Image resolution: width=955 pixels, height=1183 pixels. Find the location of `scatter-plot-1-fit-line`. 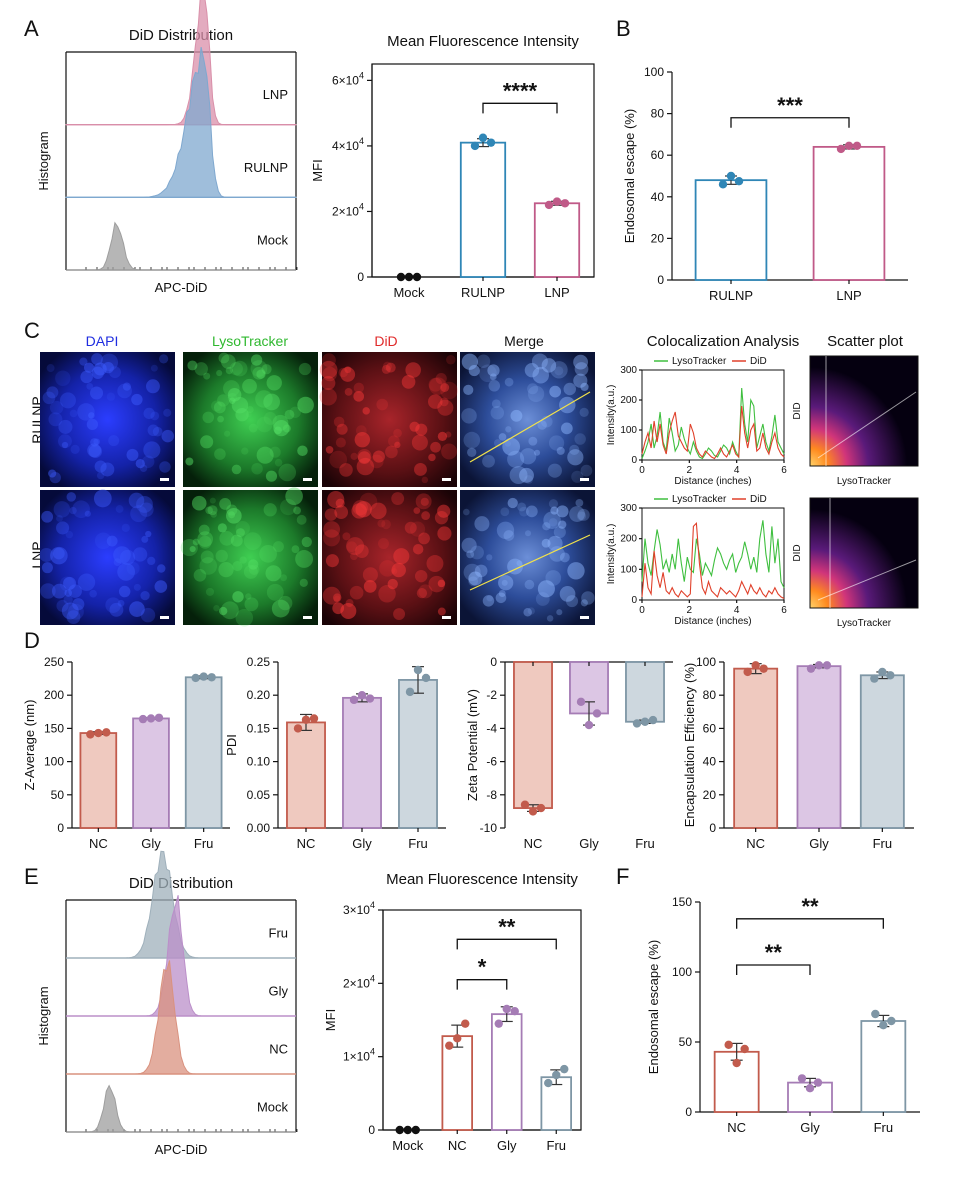

scatter-plot-1-fit-line is located at coordinates (867, 425).